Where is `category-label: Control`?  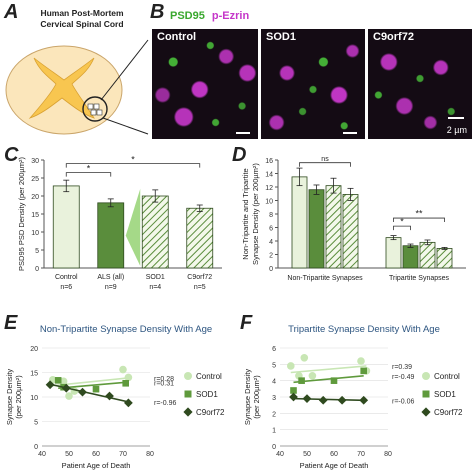
category-label: Control is located at coordinates (66, 277).